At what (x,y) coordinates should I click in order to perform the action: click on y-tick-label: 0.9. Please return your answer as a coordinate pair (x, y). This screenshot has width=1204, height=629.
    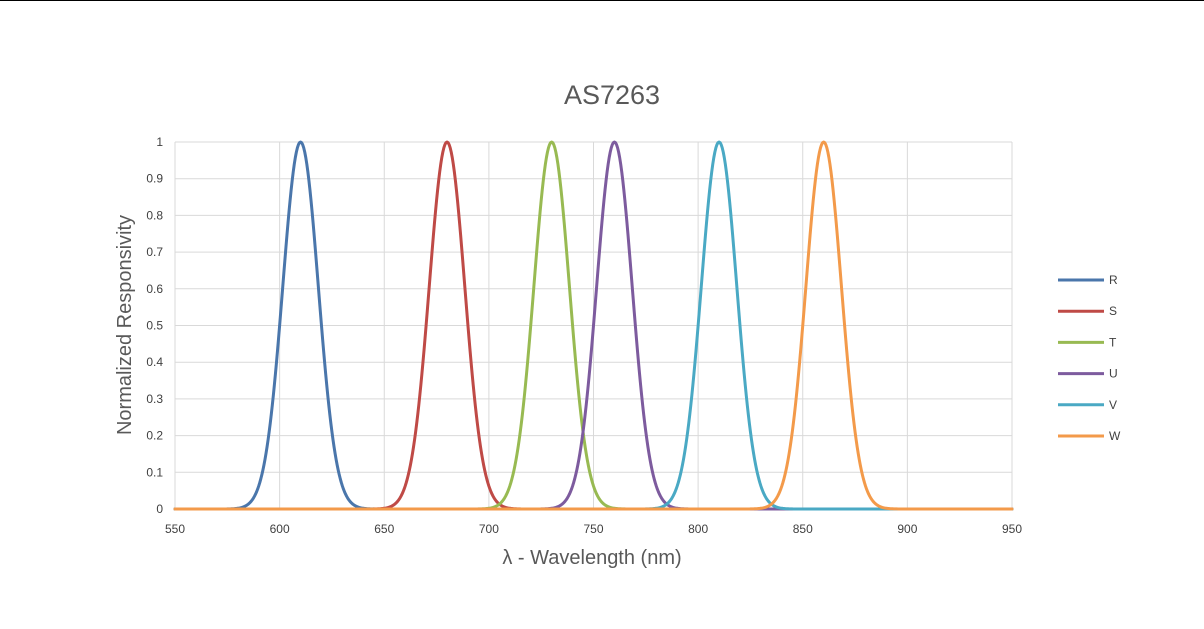
    Looking at the image, I should click on (154, 179).